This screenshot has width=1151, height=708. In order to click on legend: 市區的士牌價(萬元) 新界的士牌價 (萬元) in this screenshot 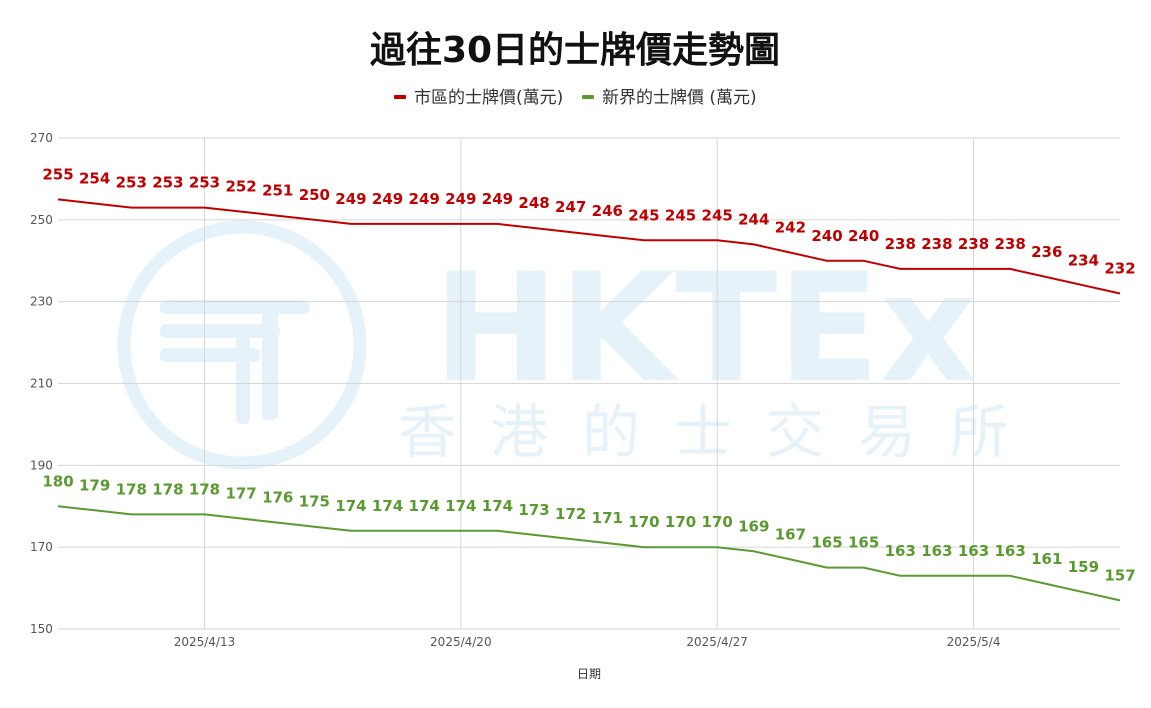, I will do `click(575, 98)`.